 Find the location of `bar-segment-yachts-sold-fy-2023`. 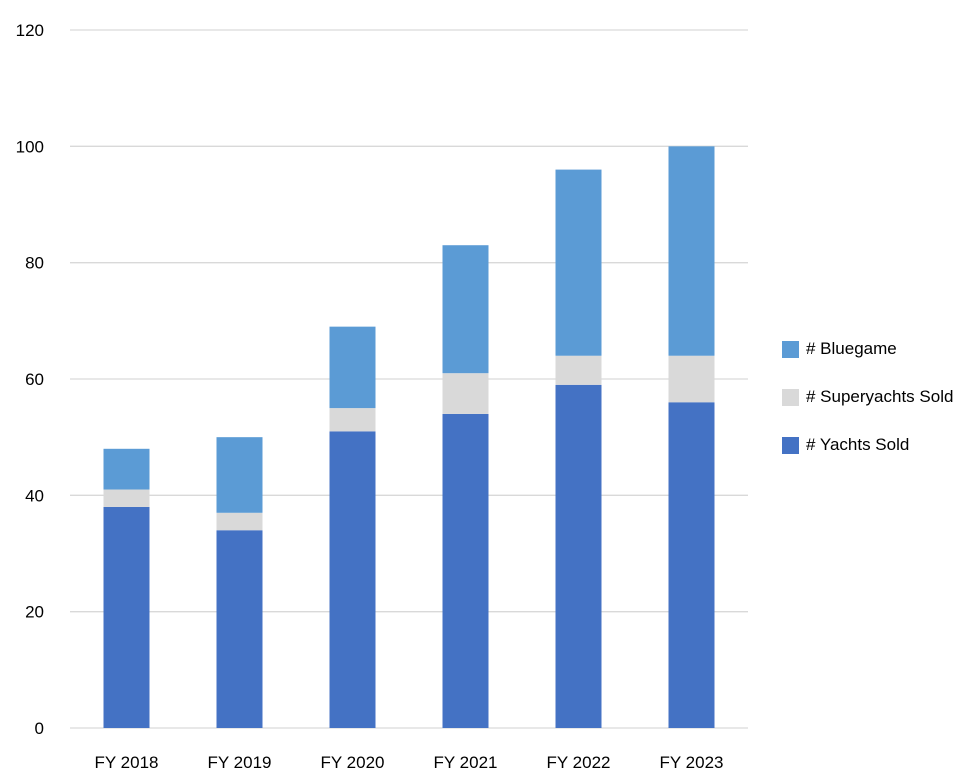

bar-segment-yachts-sold-fy-2023 is located at coordinates (691, 565).